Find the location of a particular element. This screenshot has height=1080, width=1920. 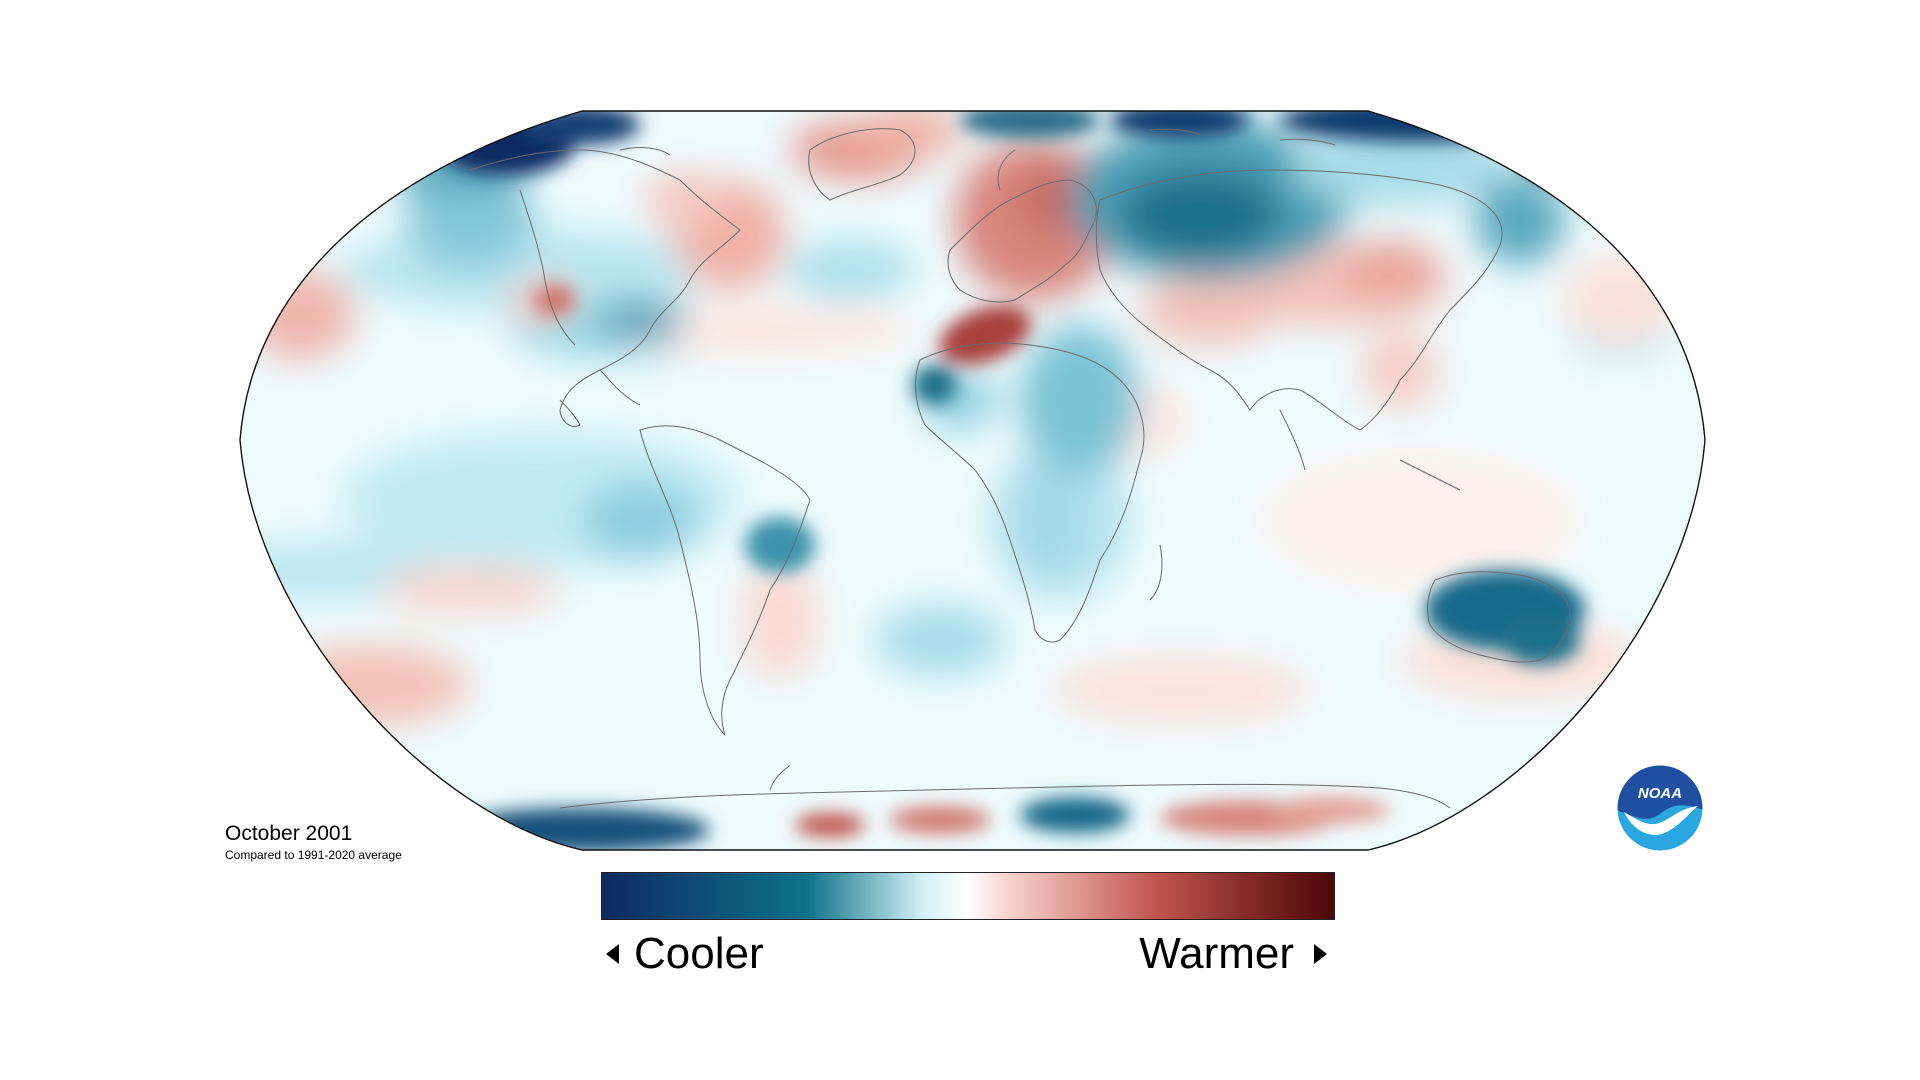

left-arrow-icon is located at coordinates (612, 954).